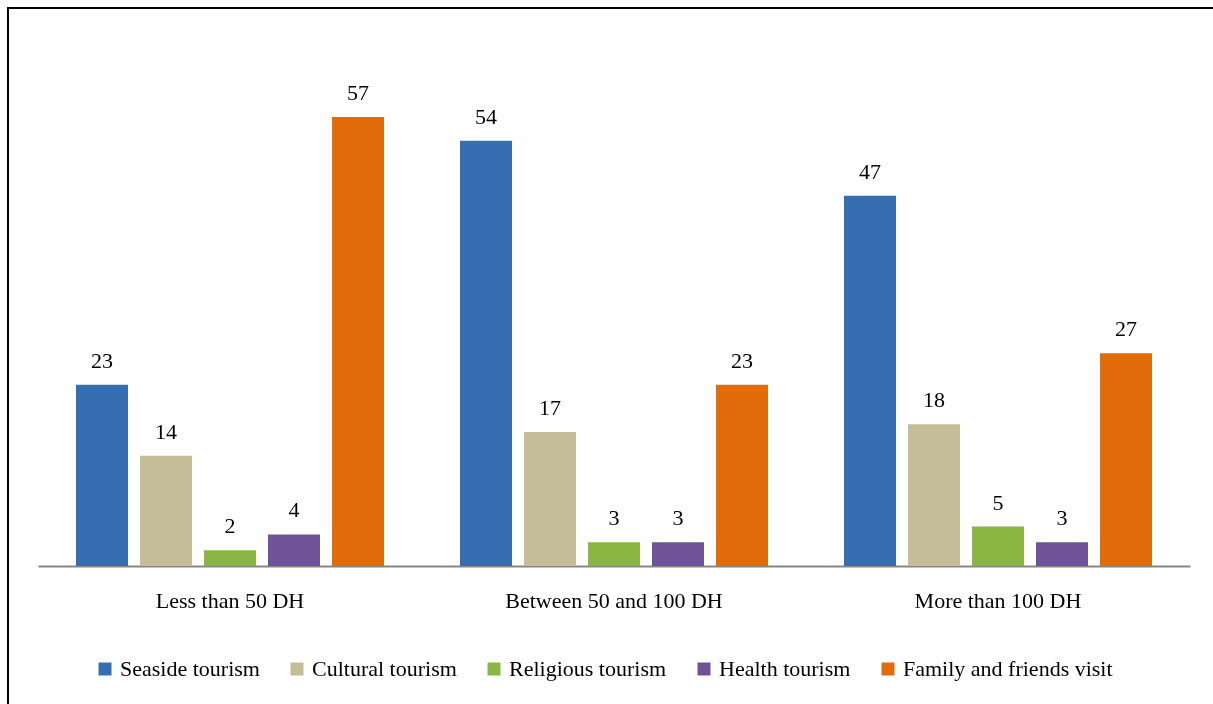 The image size is (1213, 704). What do you see at coordinates (785, 668) in the screenshot?
I see `legend-label: Health tourism` at bounding box center [785, 668].